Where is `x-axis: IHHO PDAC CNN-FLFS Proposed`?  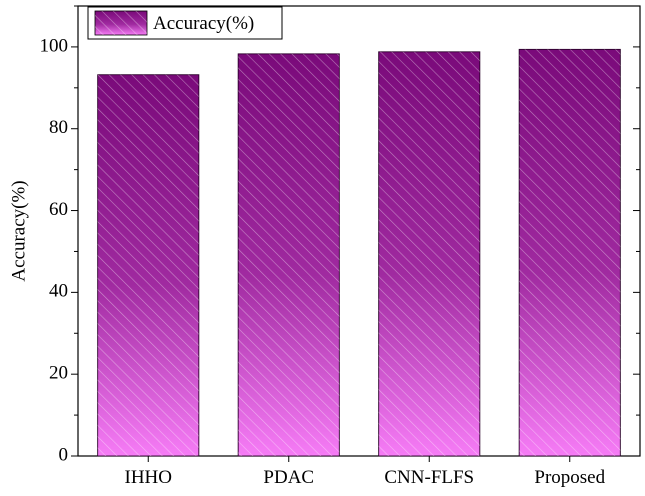 x-axis: IHHO PDAC CNN-FLFS Proposed is located at coordinates (365, 472).